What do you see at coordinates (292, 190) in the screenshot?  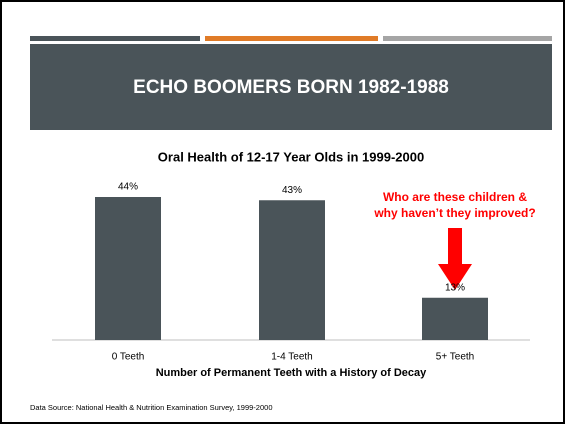 I see `data-label: 43%` at bounding box center [292, 190].